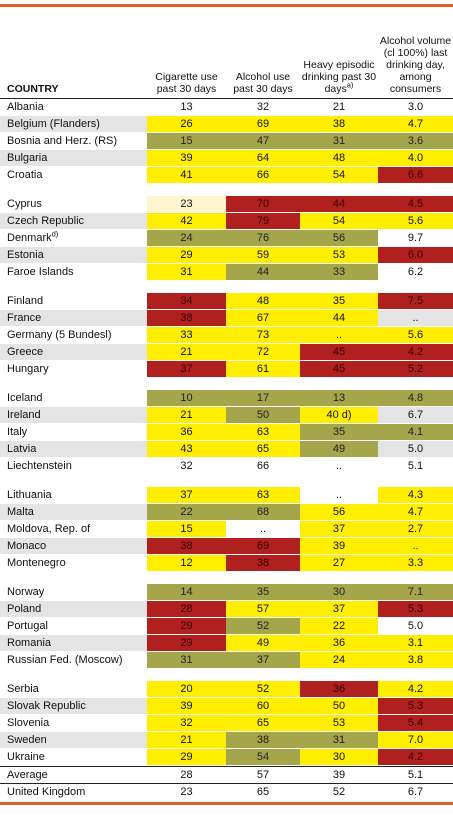  Describe the element at coordinates (226, 740) in the screenshot. I see `table-row: Sweden 21 38 31 7.0` at that location.